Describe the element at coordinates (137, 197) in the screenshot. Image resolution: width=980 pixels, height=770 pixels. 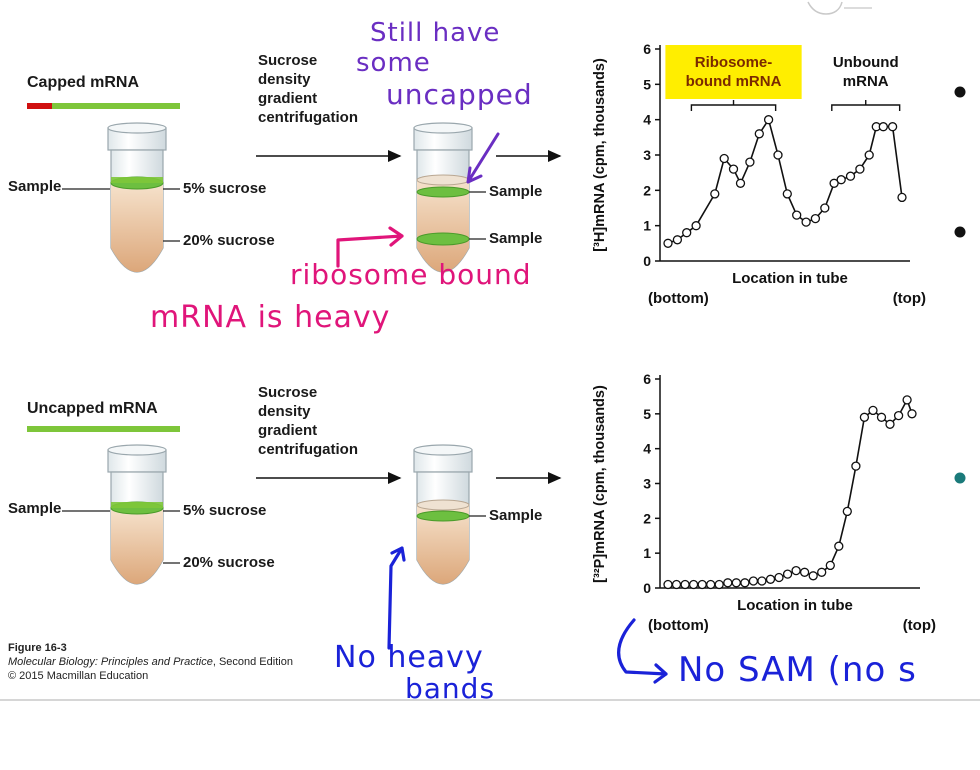
I see `tube-capped-before` at that location.